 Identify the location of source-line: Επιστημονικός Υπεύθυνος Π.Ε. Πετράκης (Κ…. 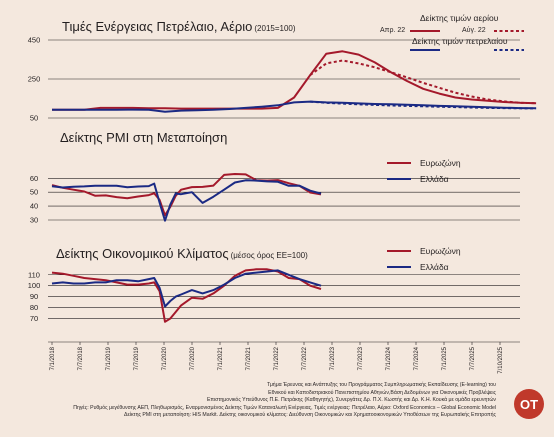
(351, 400).